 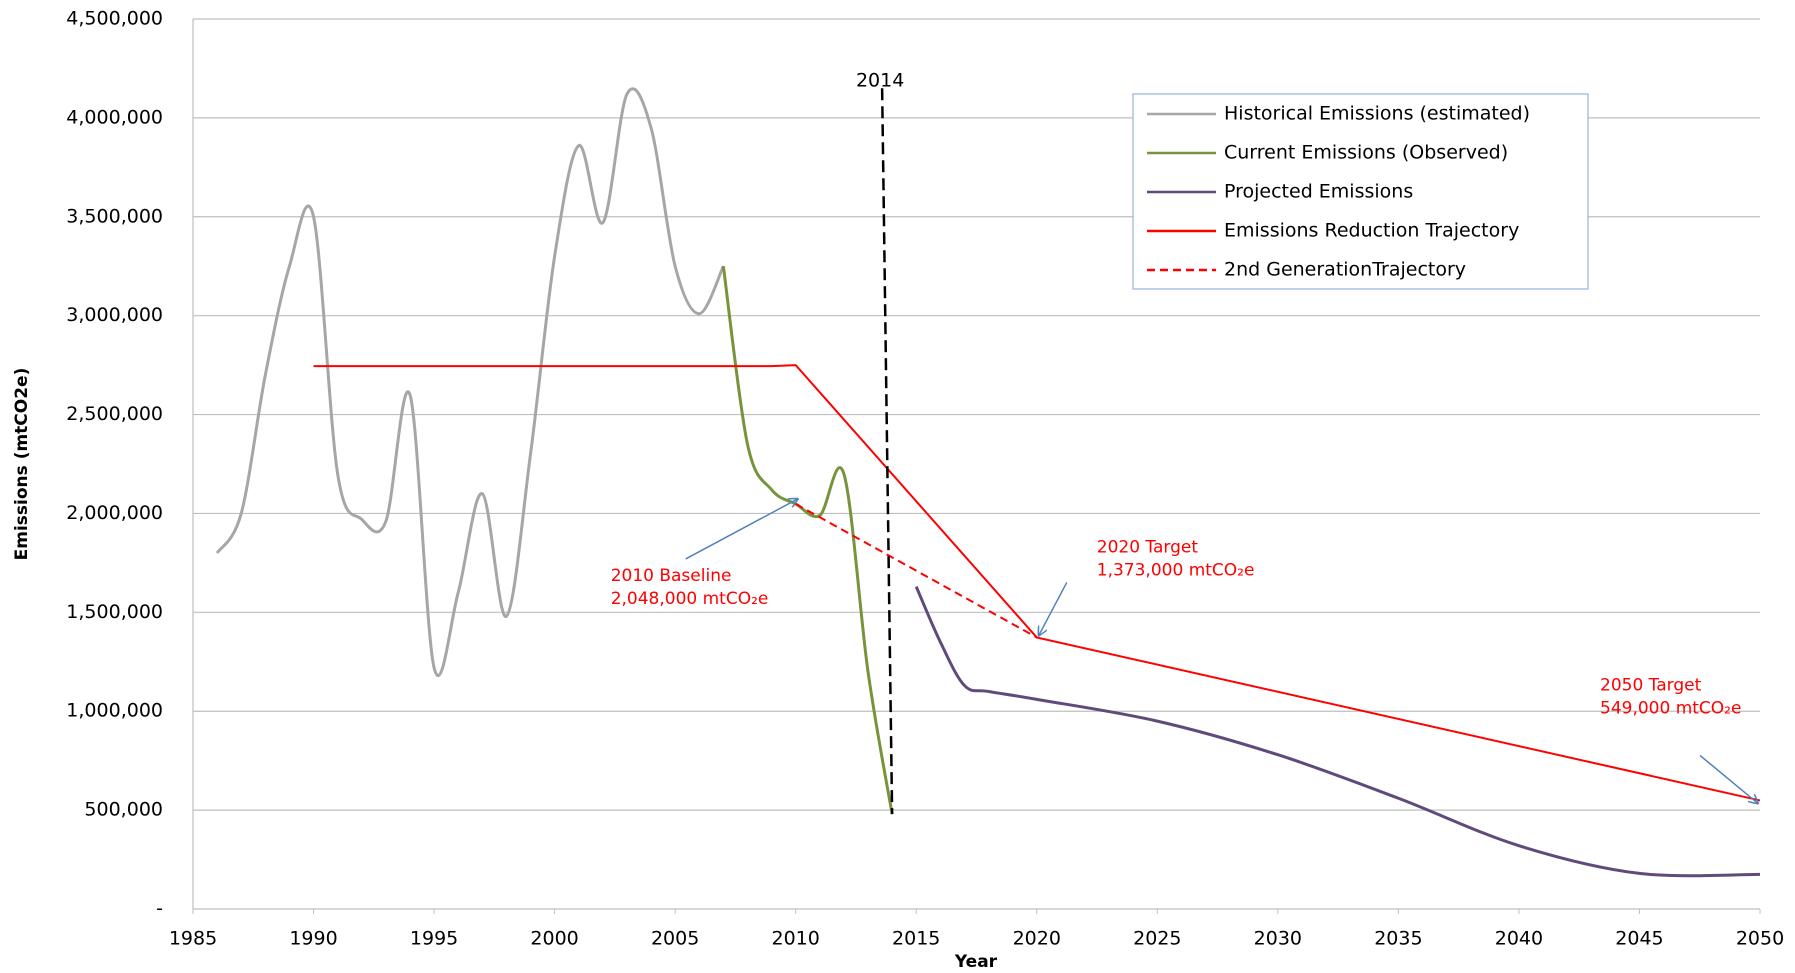 What do you see at coordinates (1148, 547) in the screenshot?
I see `annotation: 2020 Target` at bounding box center [1148, 547].